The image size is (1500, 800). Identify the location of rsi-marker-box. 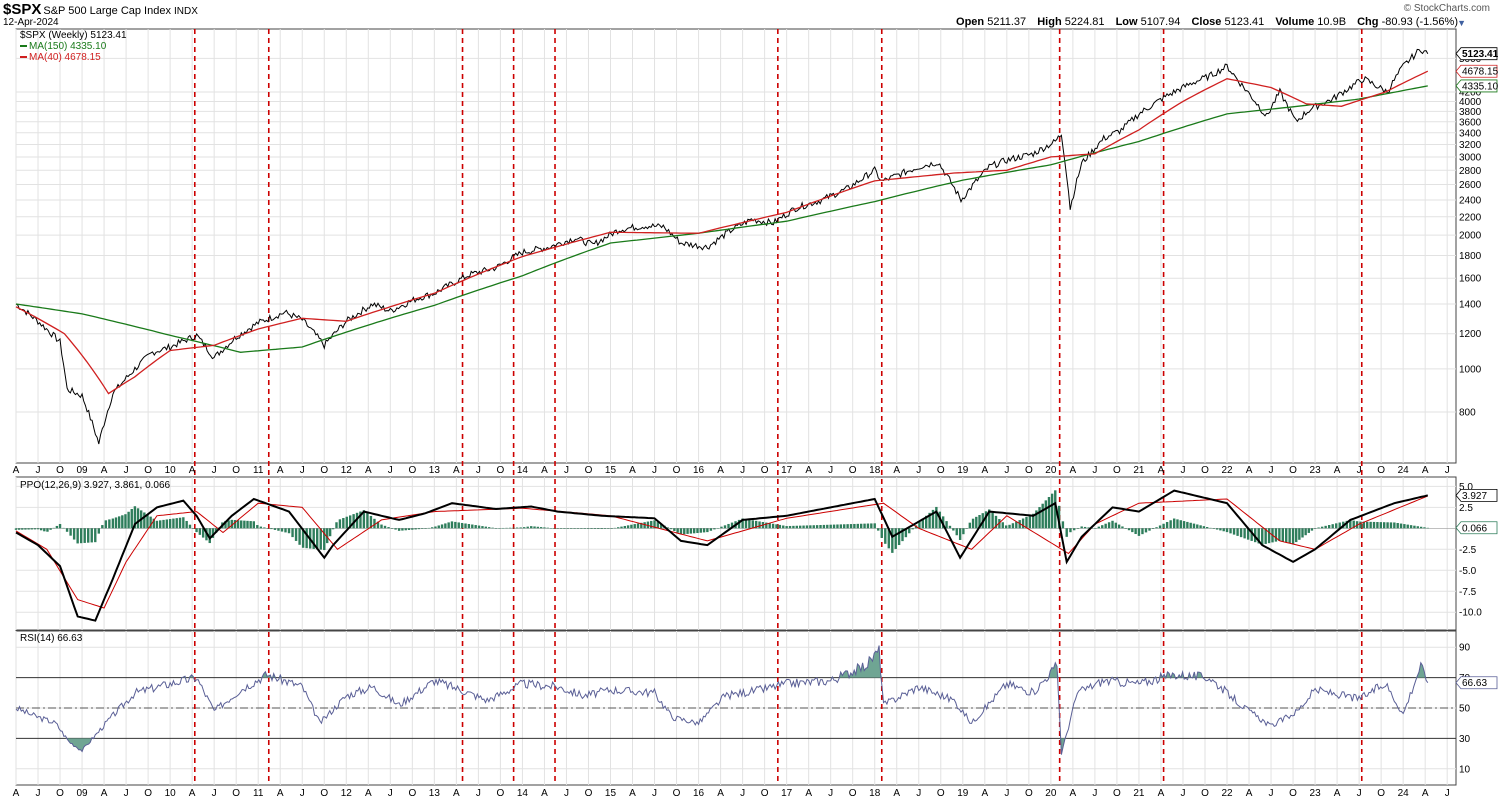
(1476, 683).